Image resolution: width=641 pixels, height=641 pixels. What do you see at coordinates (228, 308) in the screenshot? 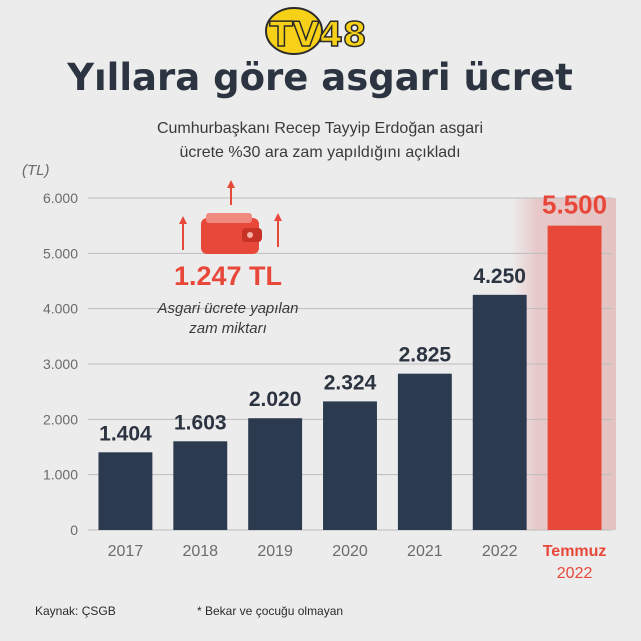
I see `annotation-caption-line-1: Asgari ücrete yapılan` at bounding box center [228, 308].